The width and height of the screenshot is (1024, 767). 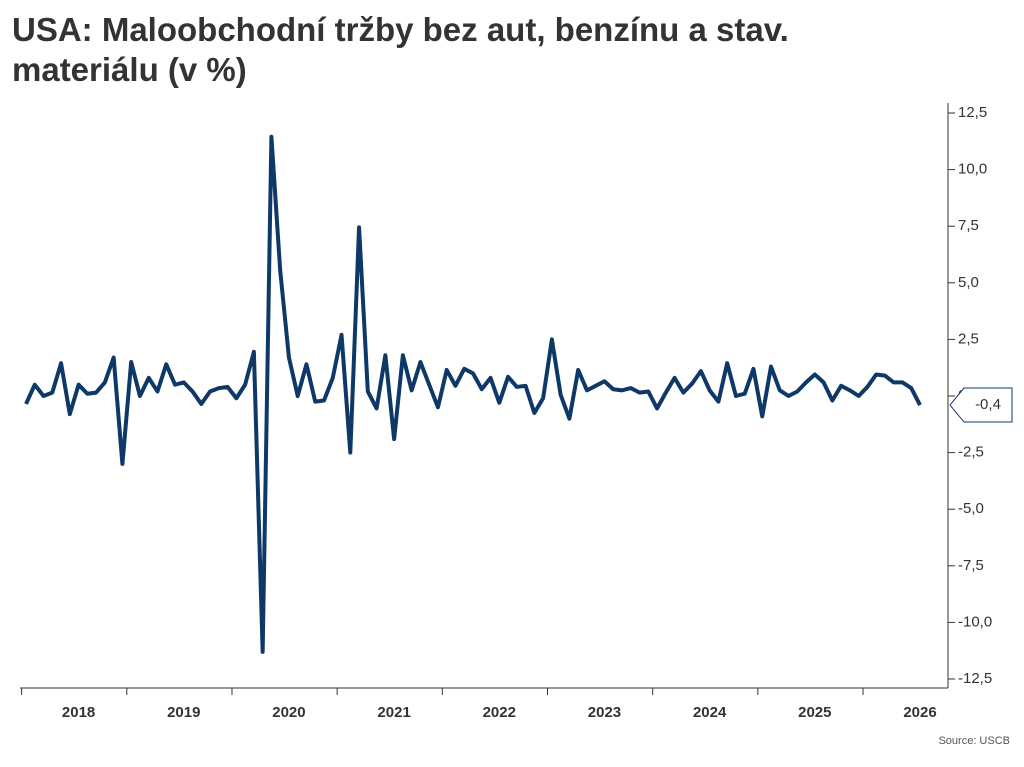 I want to click on y-tick-label: 5,0, so click(x=968, y=282).